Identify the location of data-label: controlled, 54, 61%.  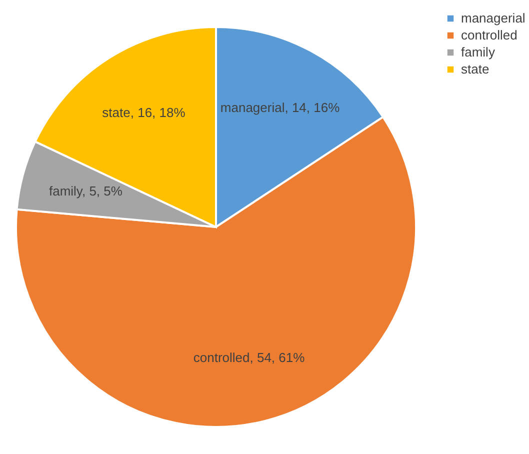
(249, 357).